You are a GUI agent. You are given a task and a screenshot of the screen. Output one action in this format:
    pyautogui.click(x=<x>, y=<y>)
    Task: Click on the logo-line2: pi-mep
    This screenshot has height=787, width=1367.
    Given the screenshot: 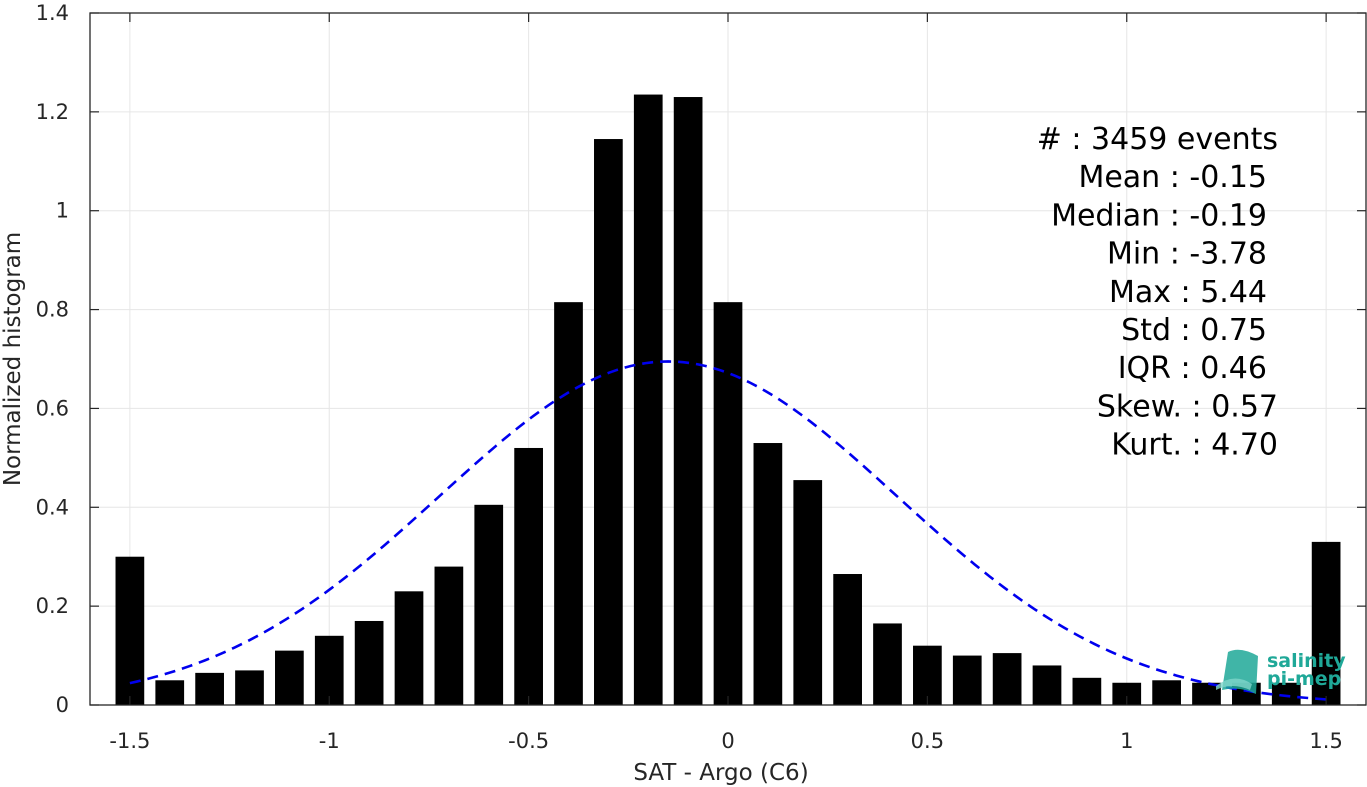 What is the action you would take?
    pyautogui.click(x=1304, y=679)
    